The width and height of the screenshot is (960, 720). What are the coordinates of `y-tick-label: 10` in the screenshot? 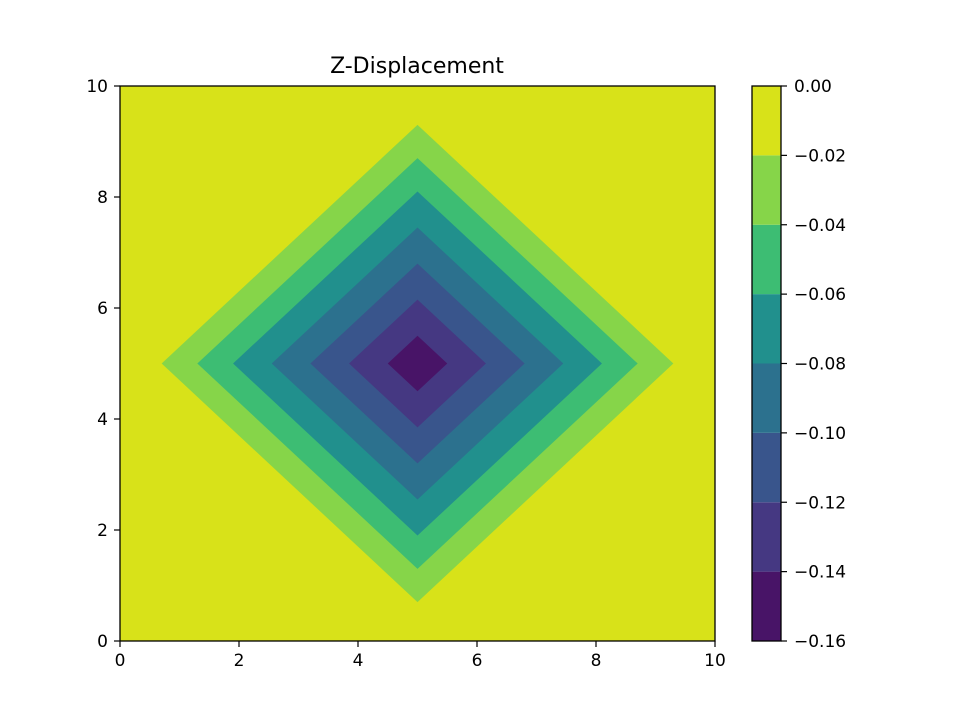 It's located at (97, 87).